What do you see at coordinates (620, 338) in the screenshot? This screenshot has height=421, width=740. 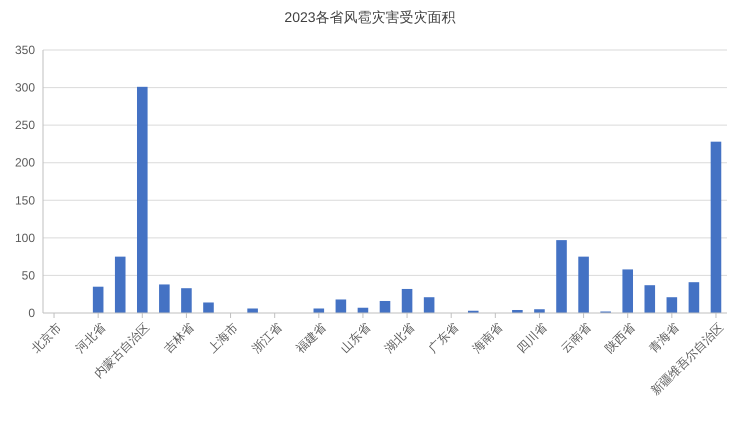 I see `x-tick-label: 陕西省` at bounding box center [620, 338].